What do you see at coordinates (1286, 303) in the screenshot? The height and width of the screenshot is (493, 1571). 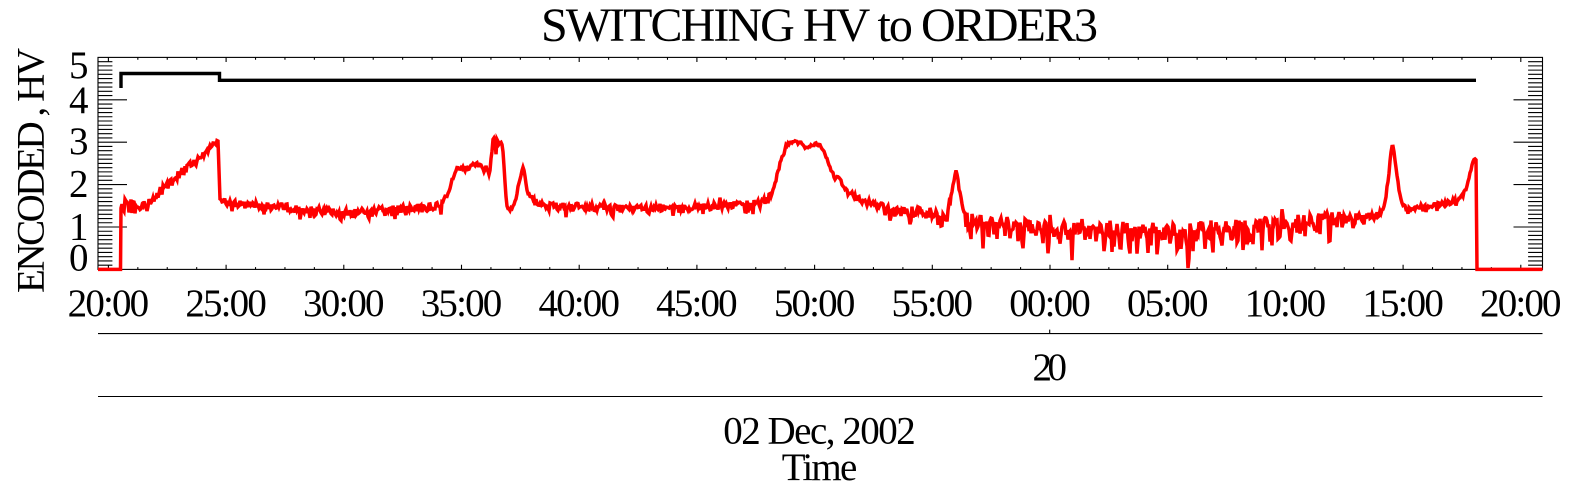 I see `svg-text: 10:00` at bounding box center [1286, 303].